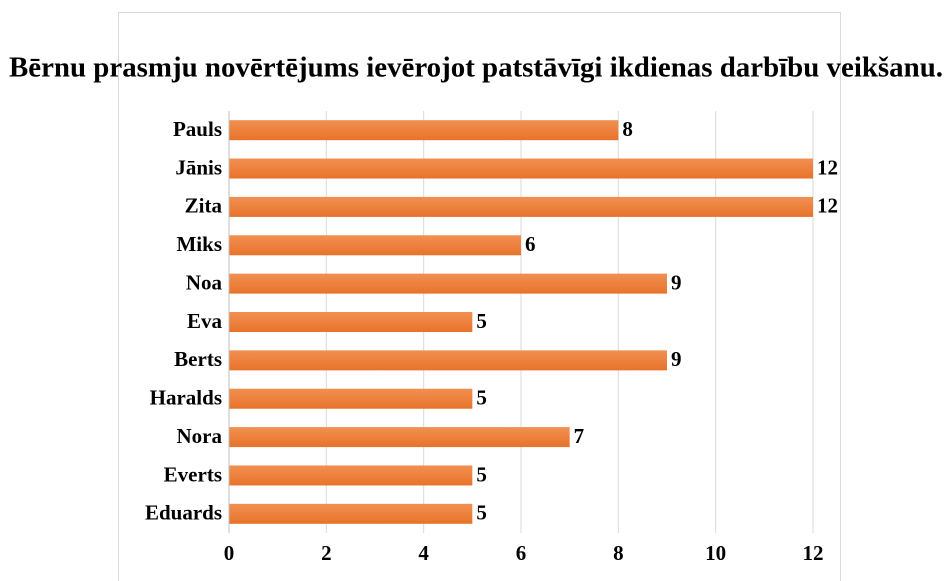  What do you see at coordinates (715, 553) in the screenshot?
I see `x-tick-label: 10` at bounding box center [715, 553].